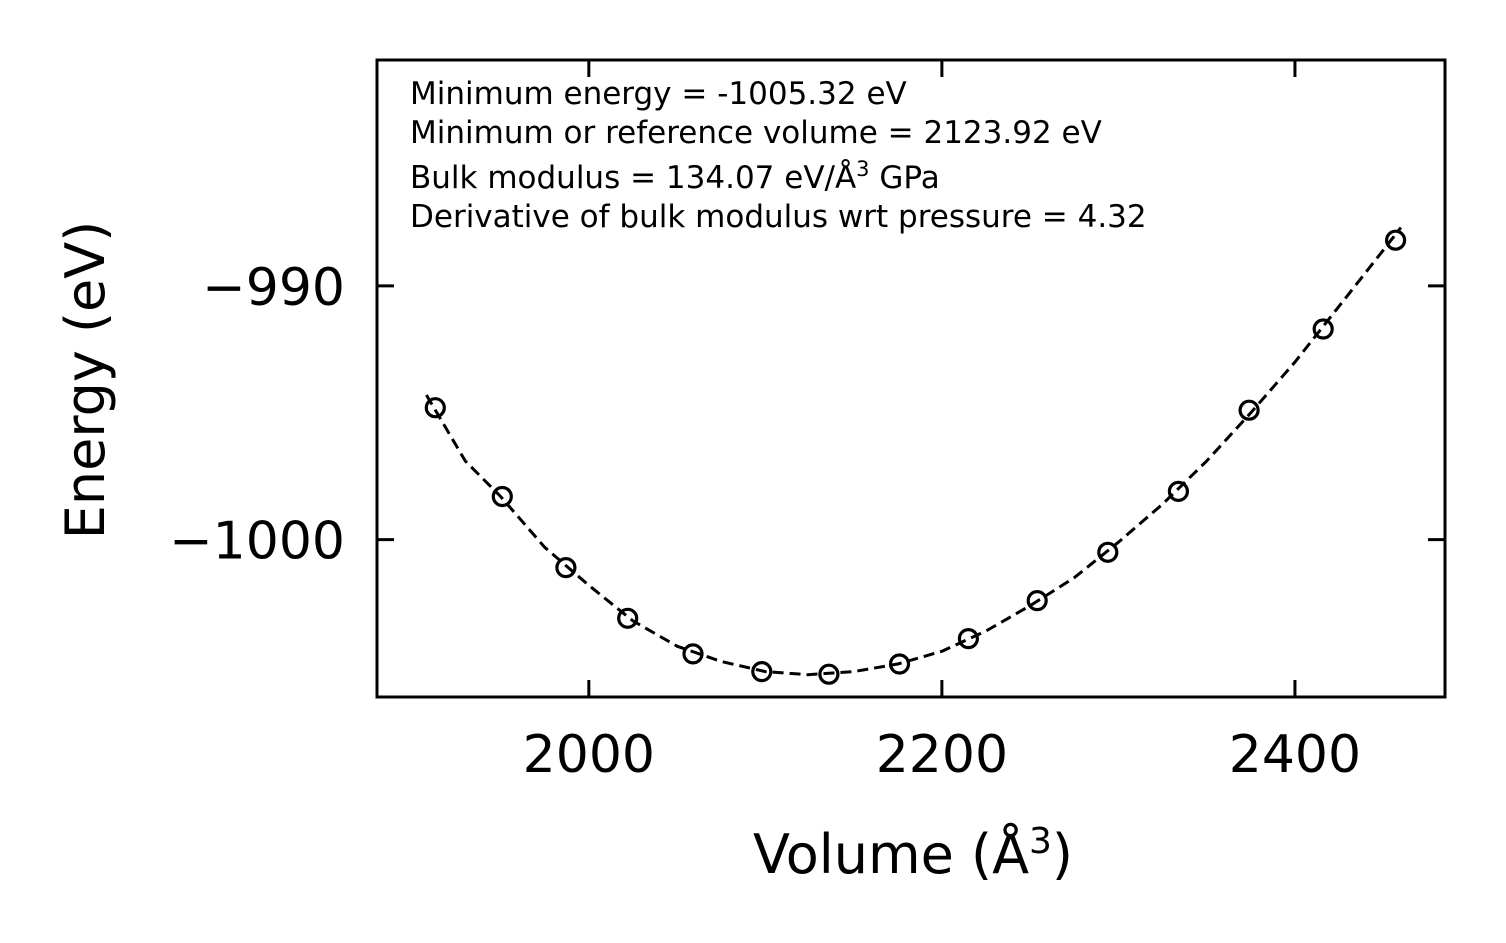  I want to click on x-axis-label: Volume (Å3), so click(913, 853).